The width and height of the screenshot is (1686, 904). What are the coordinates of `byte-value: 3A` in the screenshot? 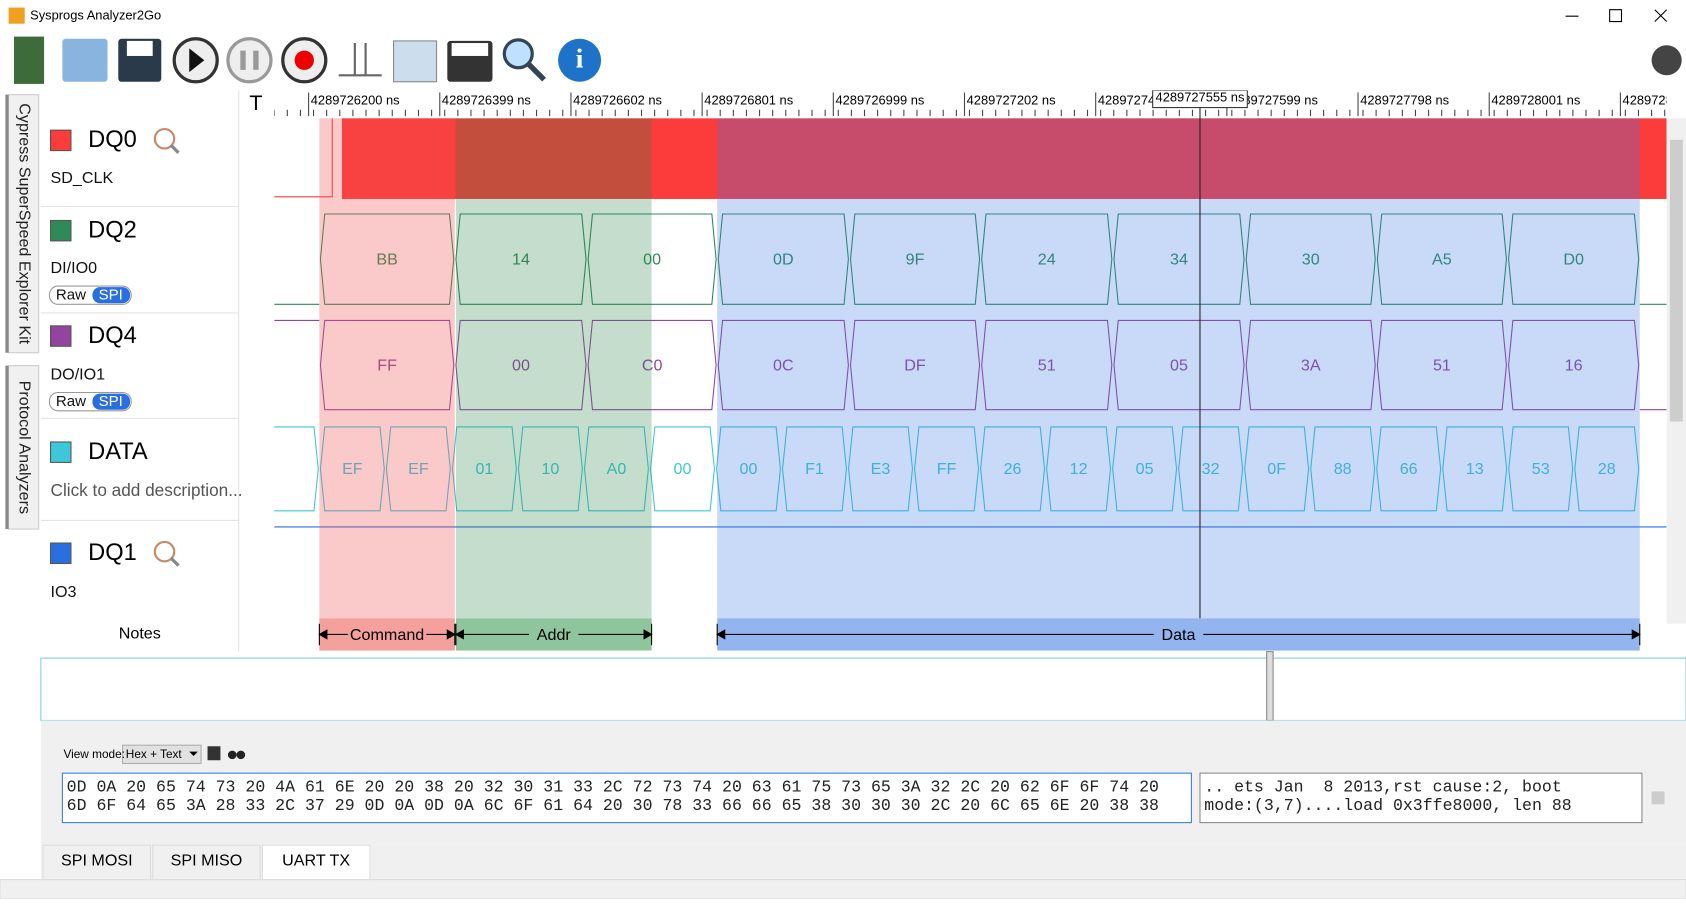 It's located at (1311, 365).